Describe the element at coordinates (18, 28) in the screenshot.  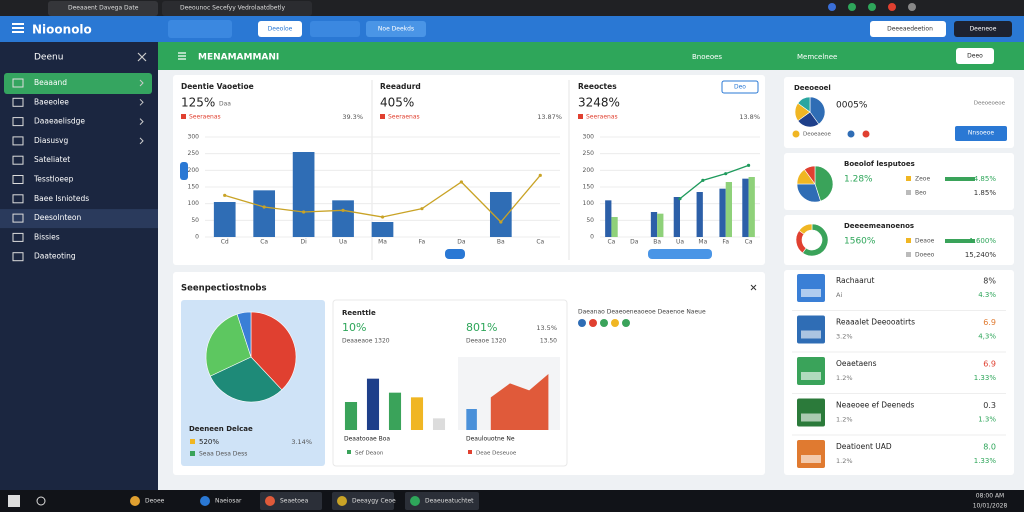
I see `logo-icon` at that location.